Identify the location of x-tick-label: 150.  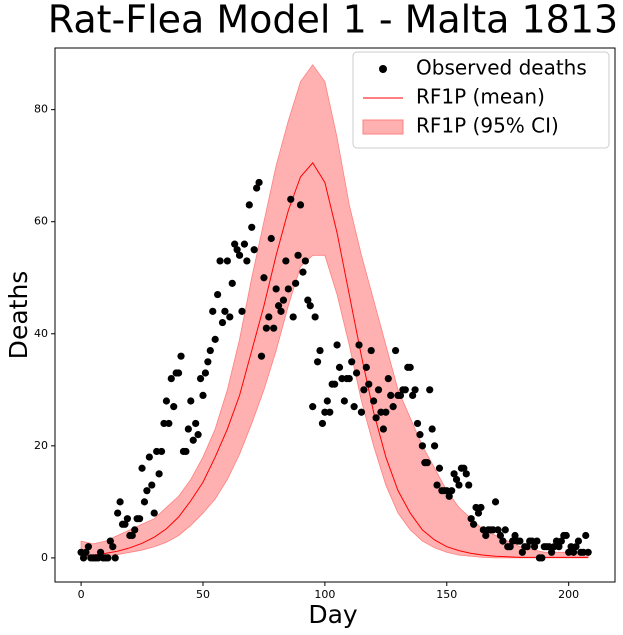
(446, 594).